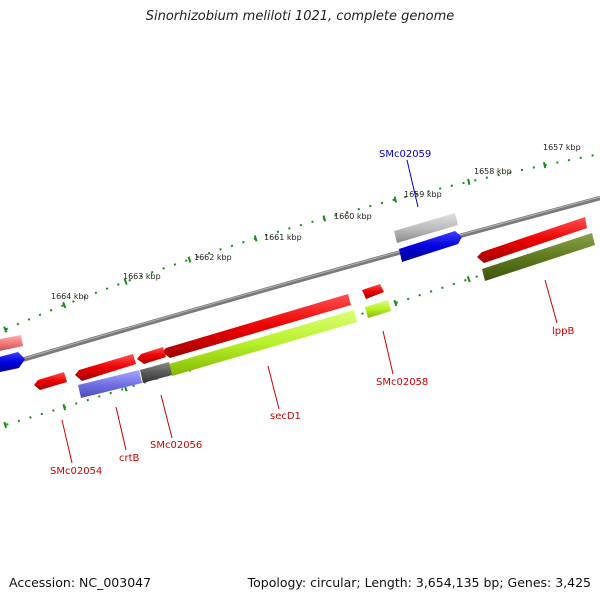 The height and width of the screenshot is (600, 600). I want to click on scale-tick-label: 1659 kbp, so click(423, 194).